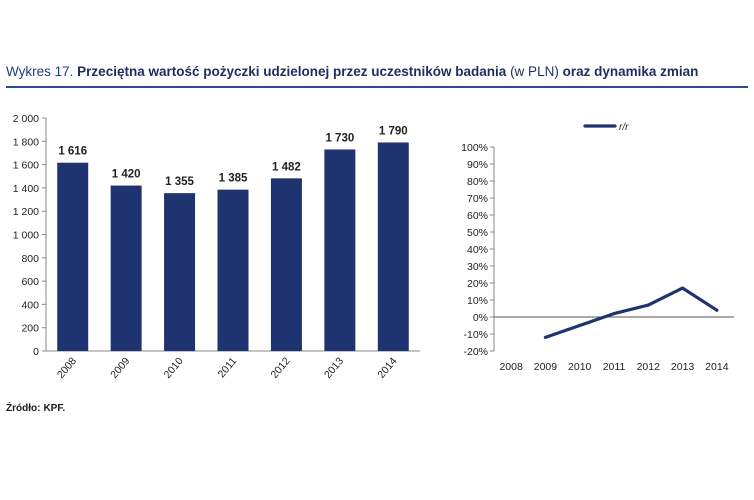 This screenshot has height=500, width=754. What do you see at coordinates (477, 267) in the screenshot?
I see `line-y-tick-label: 30%` at bounding box center [477, 267].